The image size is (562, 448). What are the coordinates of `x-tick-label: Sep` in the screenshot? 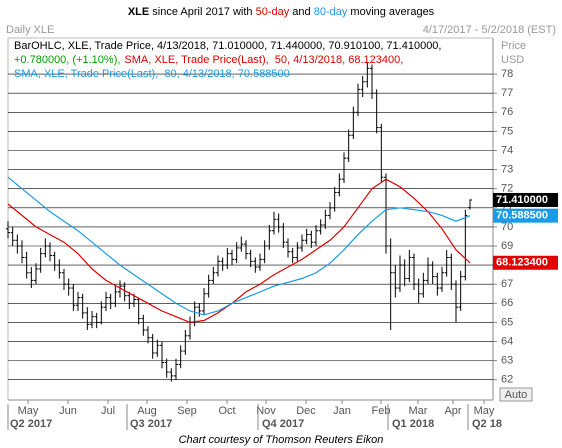 It's located at (187, 411).